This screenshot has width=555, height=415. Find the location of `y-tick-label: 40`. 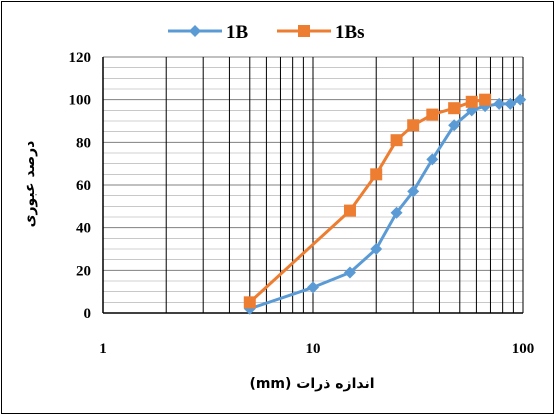

y-tick-label: 40 is located at coordinates (83, 229).